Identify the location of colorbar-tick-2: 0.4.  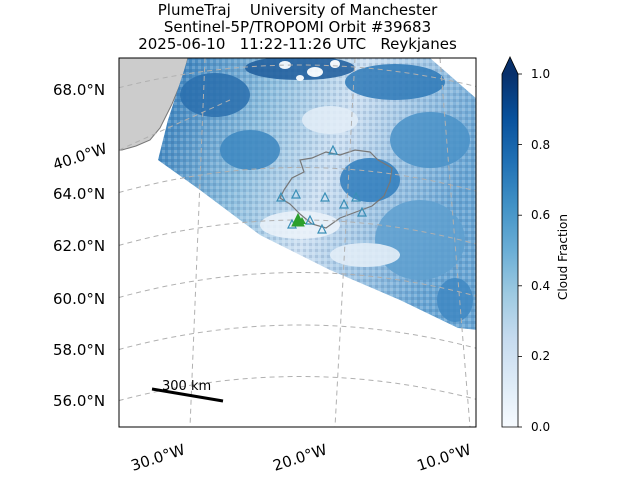
(540, 286).